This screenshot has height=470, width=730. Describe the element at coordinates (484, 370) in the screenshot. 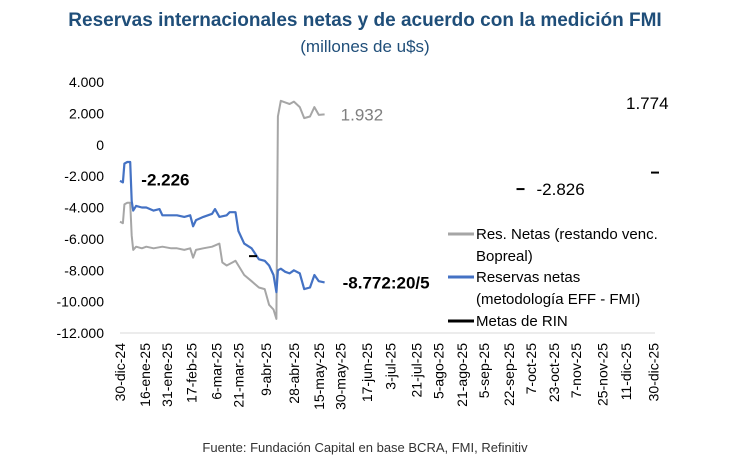

I see `x-tick-label: 5-sep-25` at that location.